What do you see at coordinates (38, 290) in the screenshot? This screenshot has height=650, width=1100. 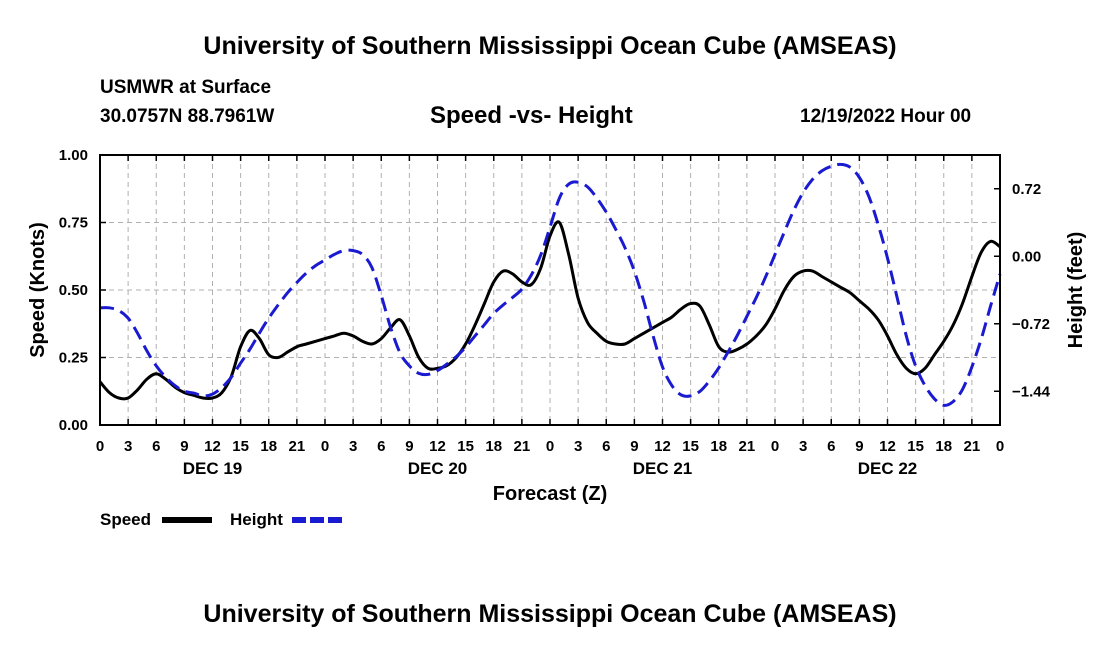 I see `y-axis-label: Speed (Knots)` at bounding box center [38, 290].